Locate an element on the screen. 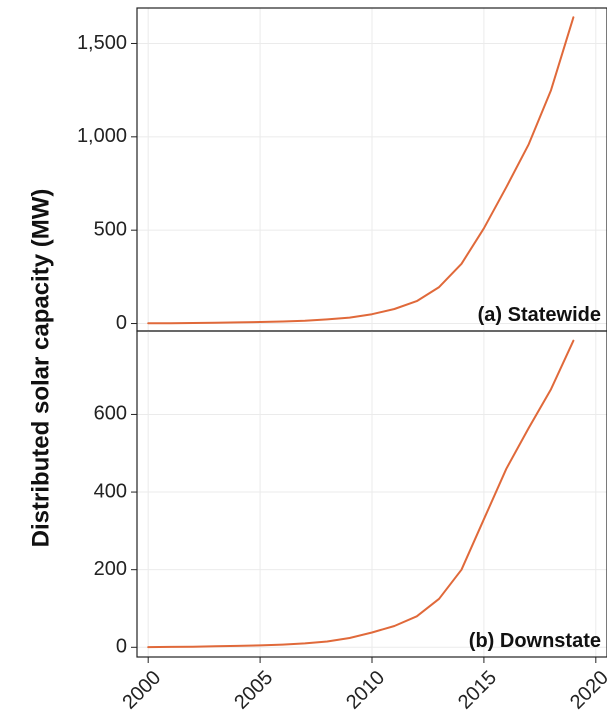  ytick-label-downstate-2: 400 is located at coordinates (110, 491).